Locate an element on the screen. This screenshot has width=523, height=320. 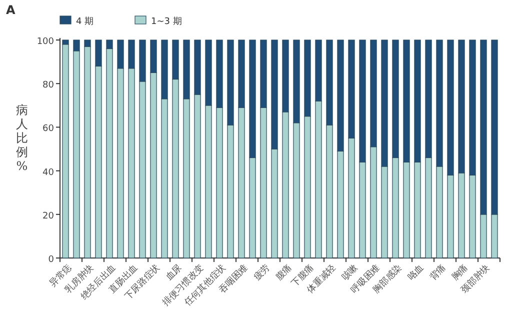
legend-label: 1~3 期 is located at coordinates (166, 21).